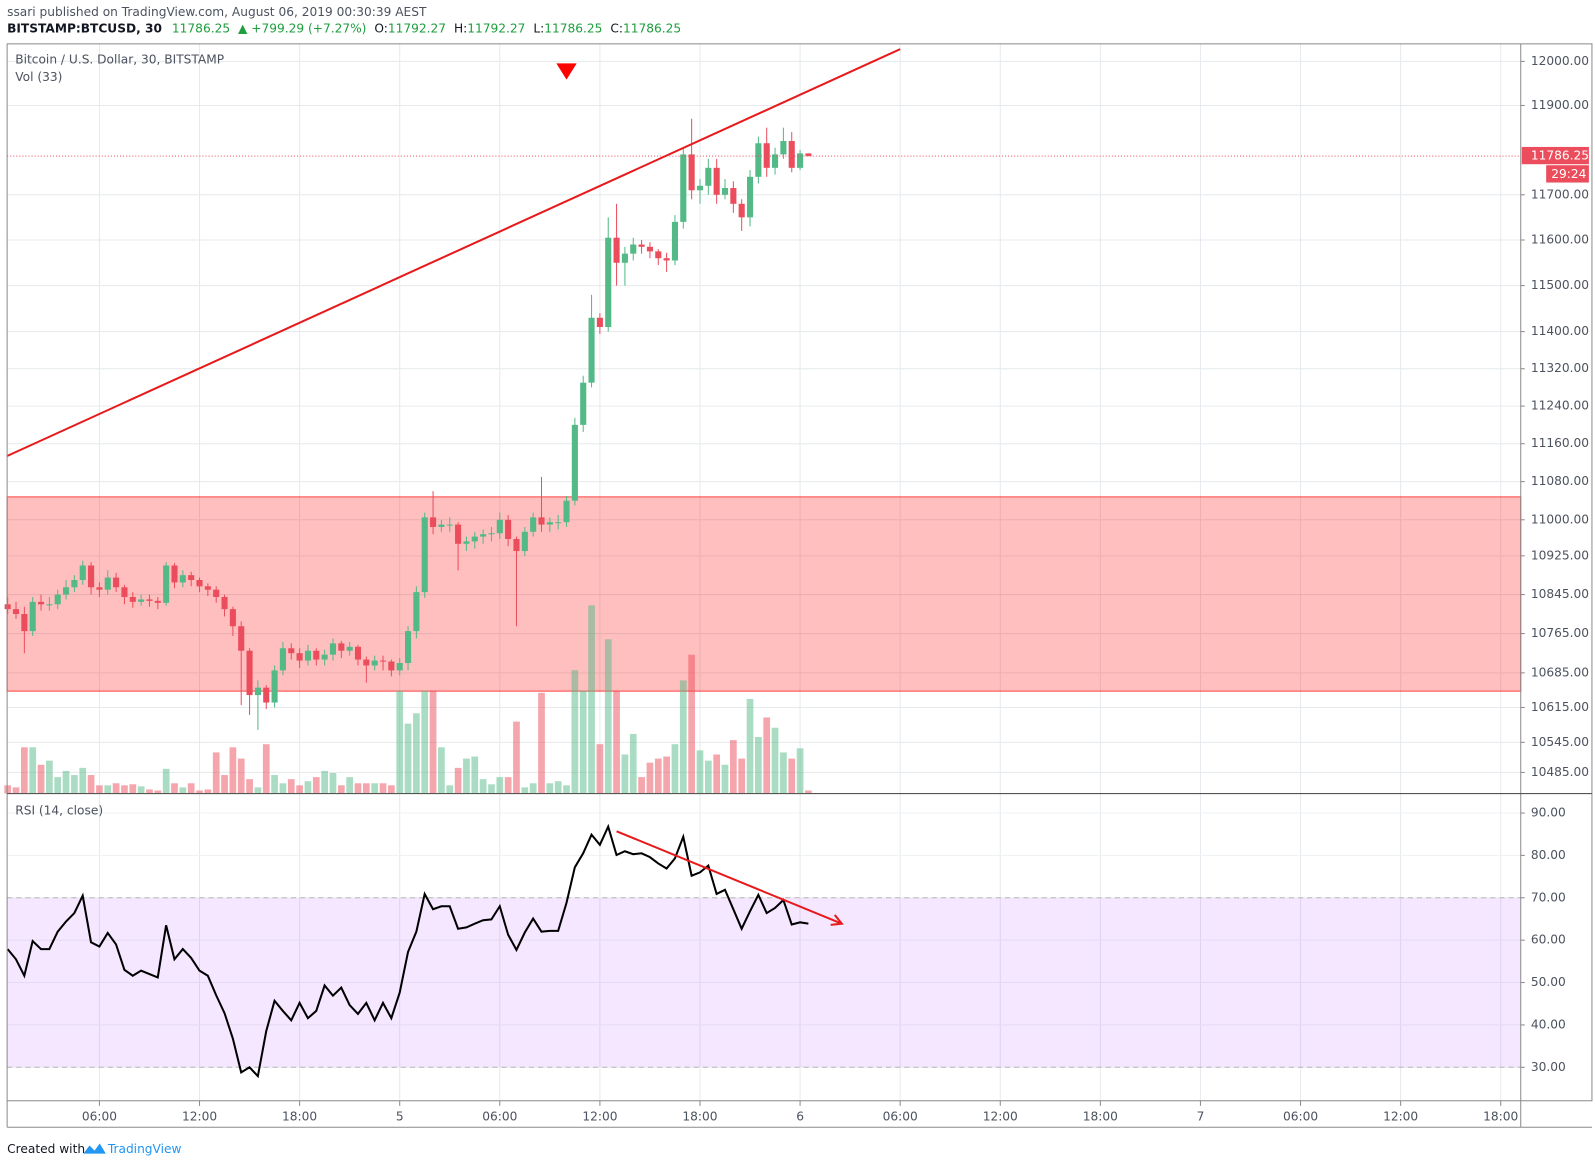 The width and height of the screenshot is (1595, 1167). Describe the element at coordinates (1560, 555) in the screenshot. I see `y-tick-label: 10925.00` at that location.